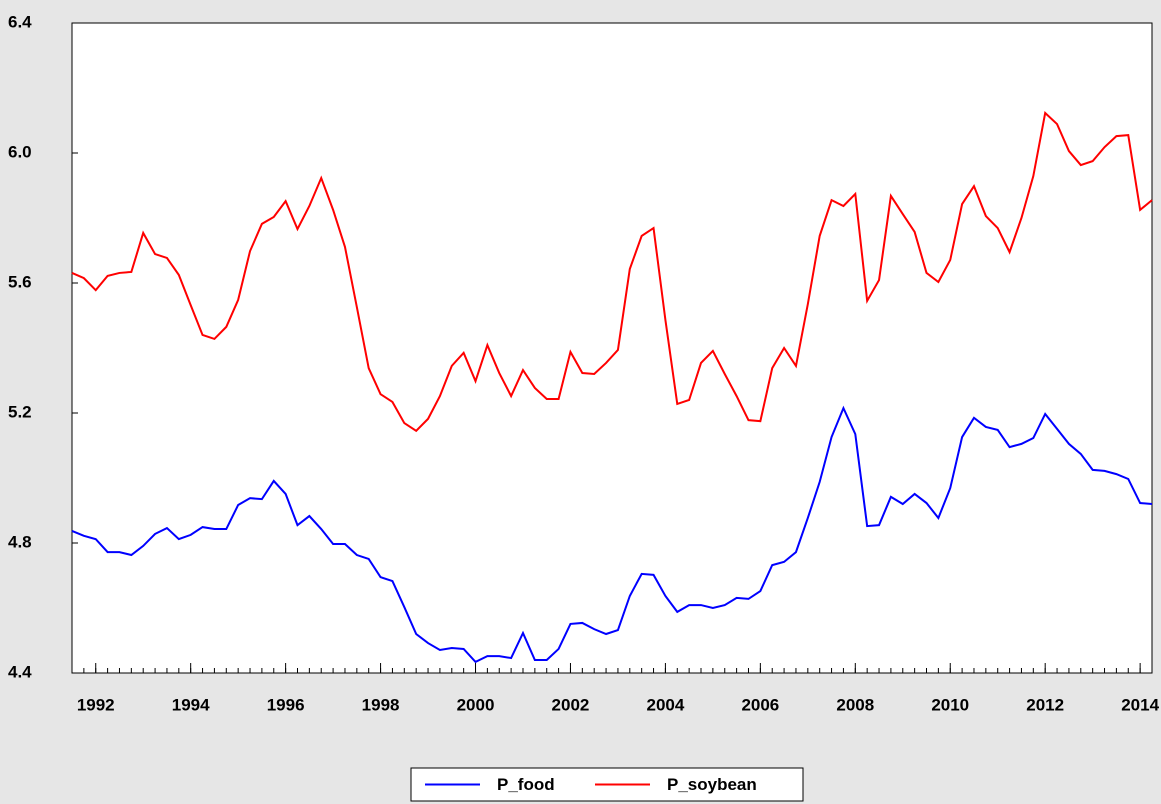 This screenshot has height=804, width=1161. Describe the element at coordinates (191, 704) in the screenshot. I see `x-tick-label: 1994` at that location.